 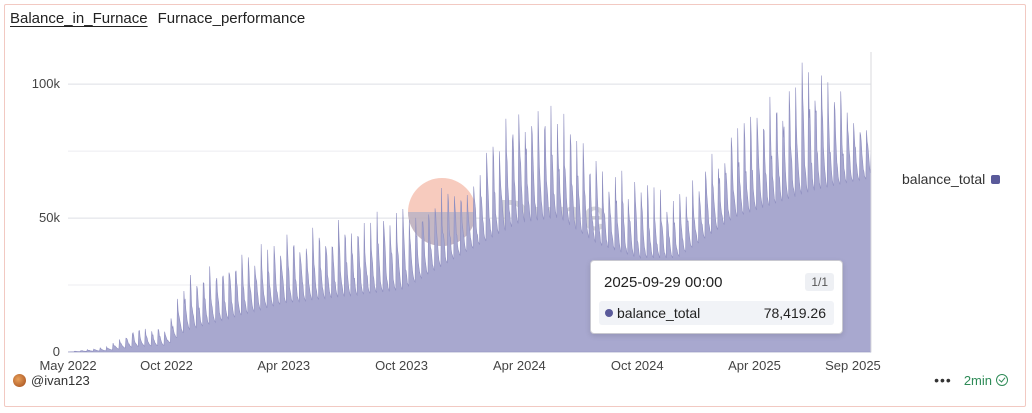 I want to click on author: @ivan123, so click(x=51, y=380).